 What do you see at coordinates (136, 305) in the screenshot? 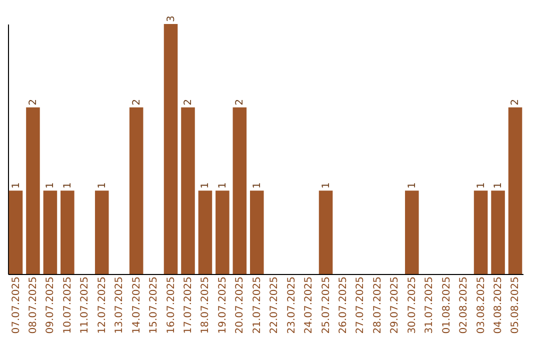
I see `x-tick-label: 14.07.2025` at bounding box center [136, 305].